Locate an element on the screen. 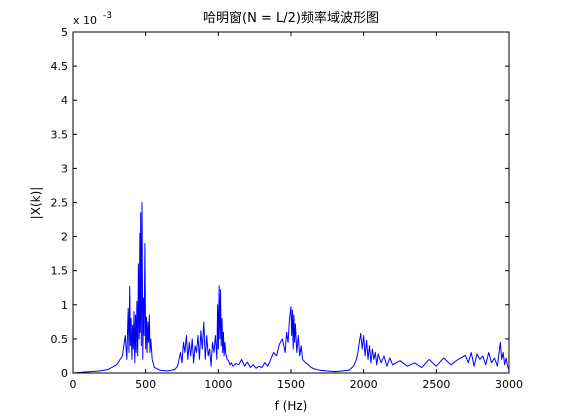 The width and height of the screenshot is (561, 420). y-exponent-label: x 10 is located at coordinates (85, 20).